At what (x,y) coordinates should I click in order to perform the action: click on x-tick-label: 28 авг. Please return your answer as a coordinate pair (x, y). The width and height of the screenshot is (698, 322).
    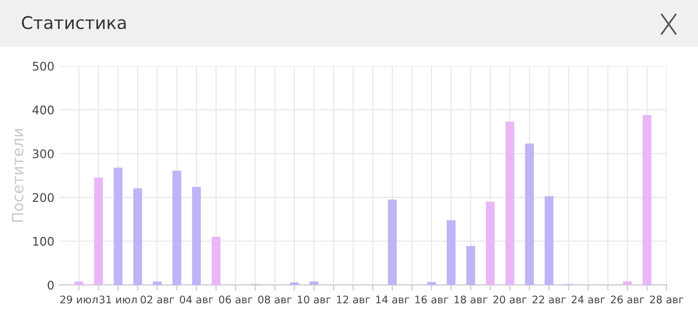
    Looking at the image, I should click on (667, 300).